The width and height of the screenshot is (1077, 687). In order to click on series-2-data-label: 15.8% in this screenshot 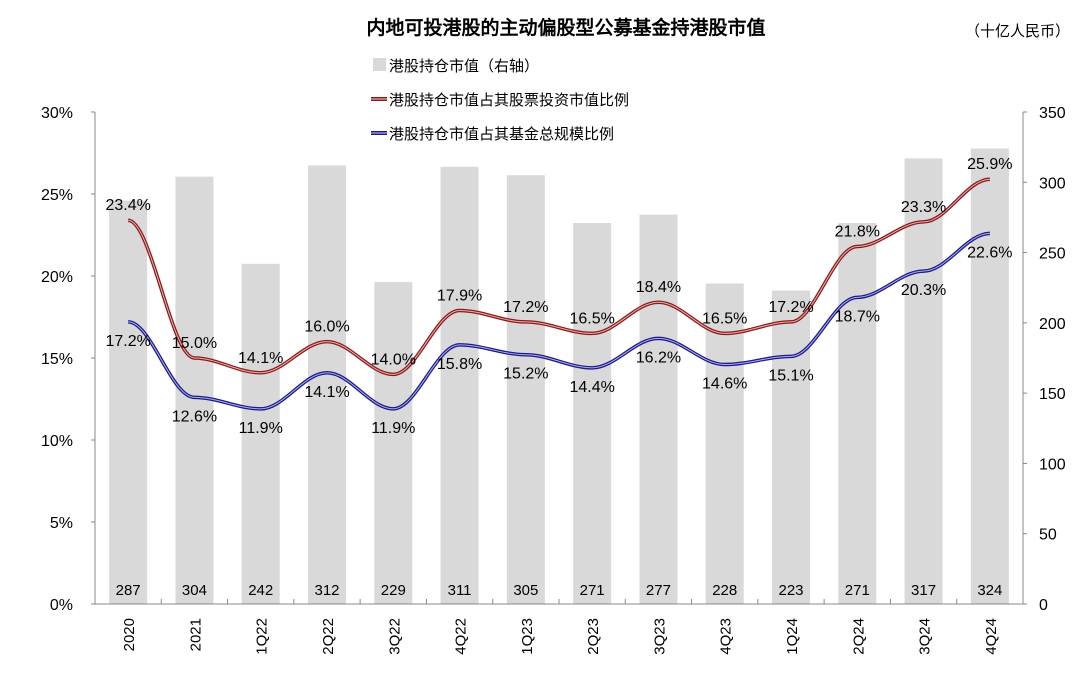, I will do `click(459, 364)`.